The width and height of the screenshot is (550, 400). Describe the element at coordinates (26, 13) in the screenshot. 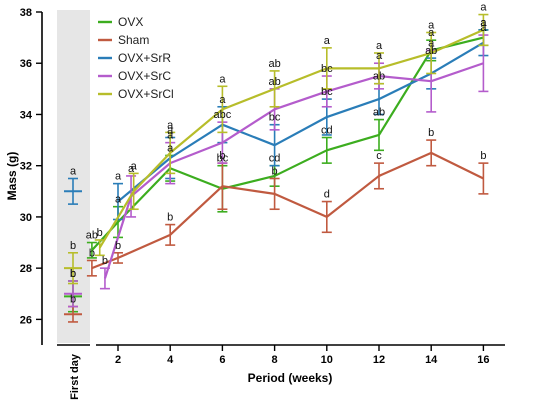

I see `y-tick-label: 38` at that location.